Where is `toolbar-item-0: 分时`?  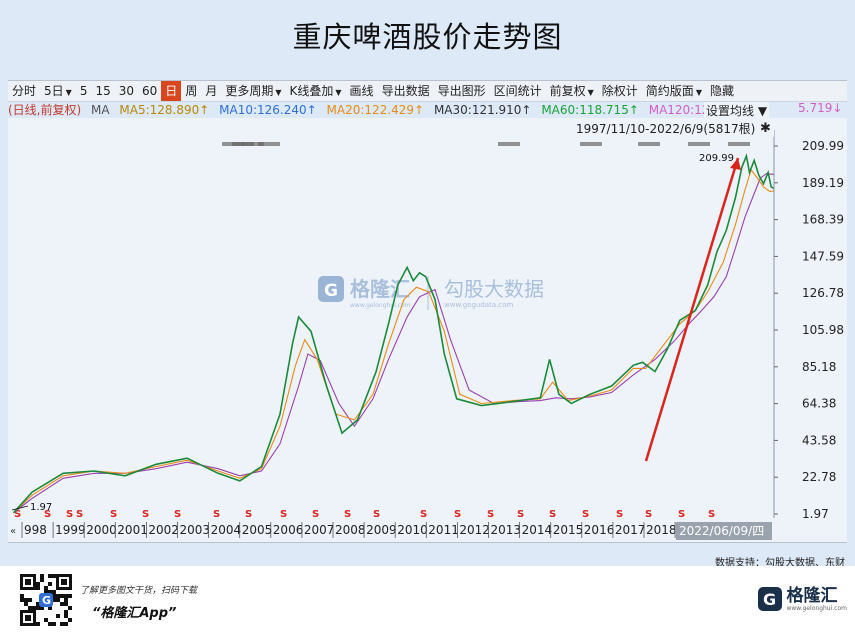 toolbar-item-0: 分时 is located at coordinates (24, 91).